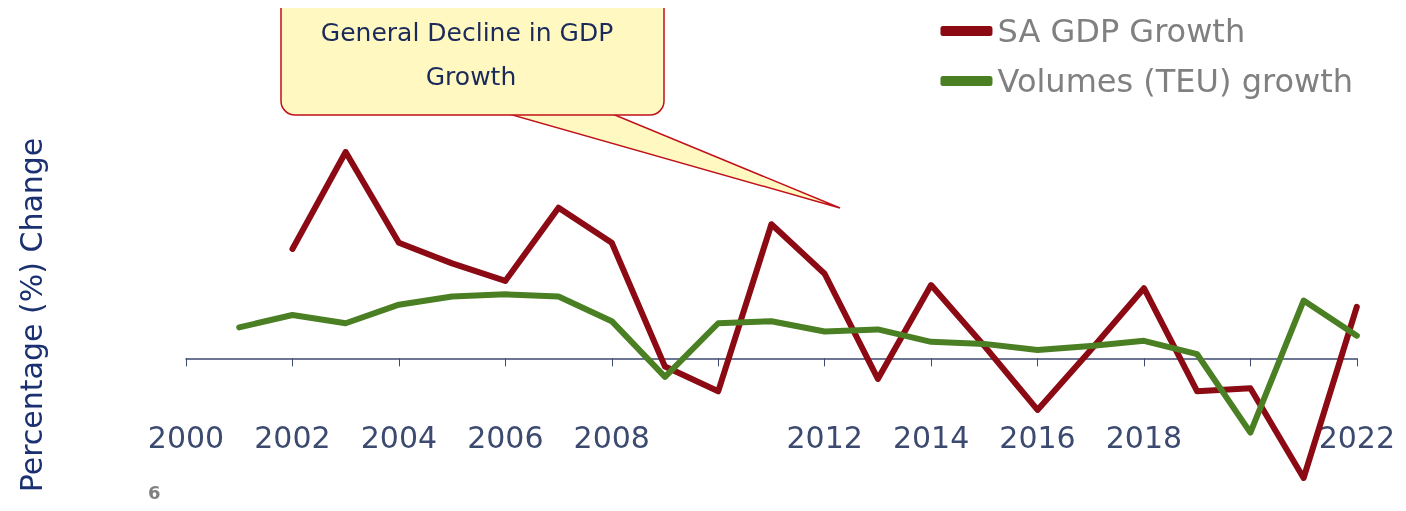  Describe the element at coordinates (611, 437) in the screenshot. I see `x-tick-label: 2008` at that location.